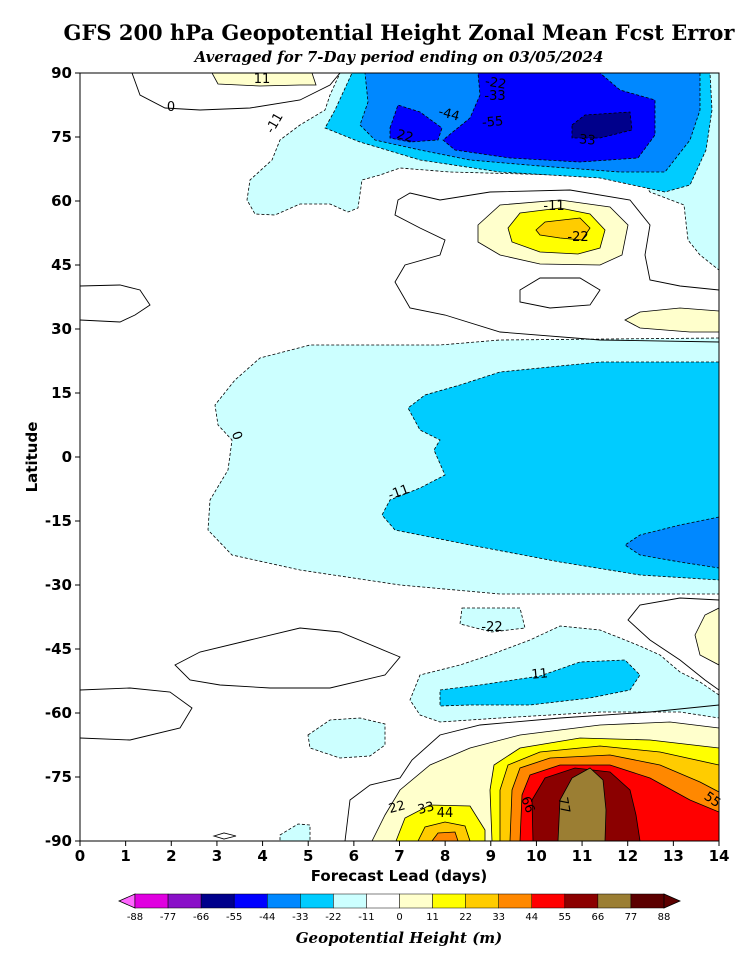 The image size is (754, 969). Describe the element at coordinates (602, 125) in the screenshot. I see `arctic-neg55-region` at that location.